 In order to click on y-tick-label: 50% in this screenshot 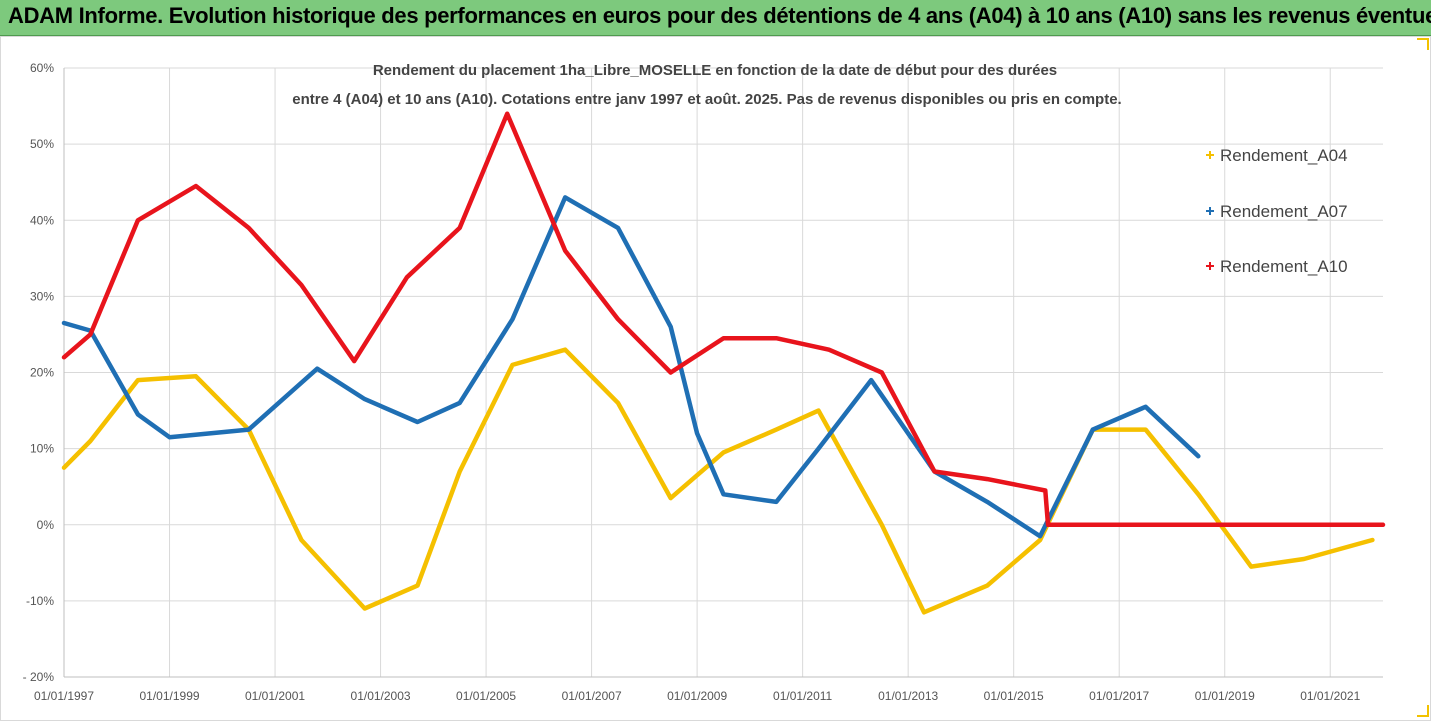, I will do `click(42, 144)`.